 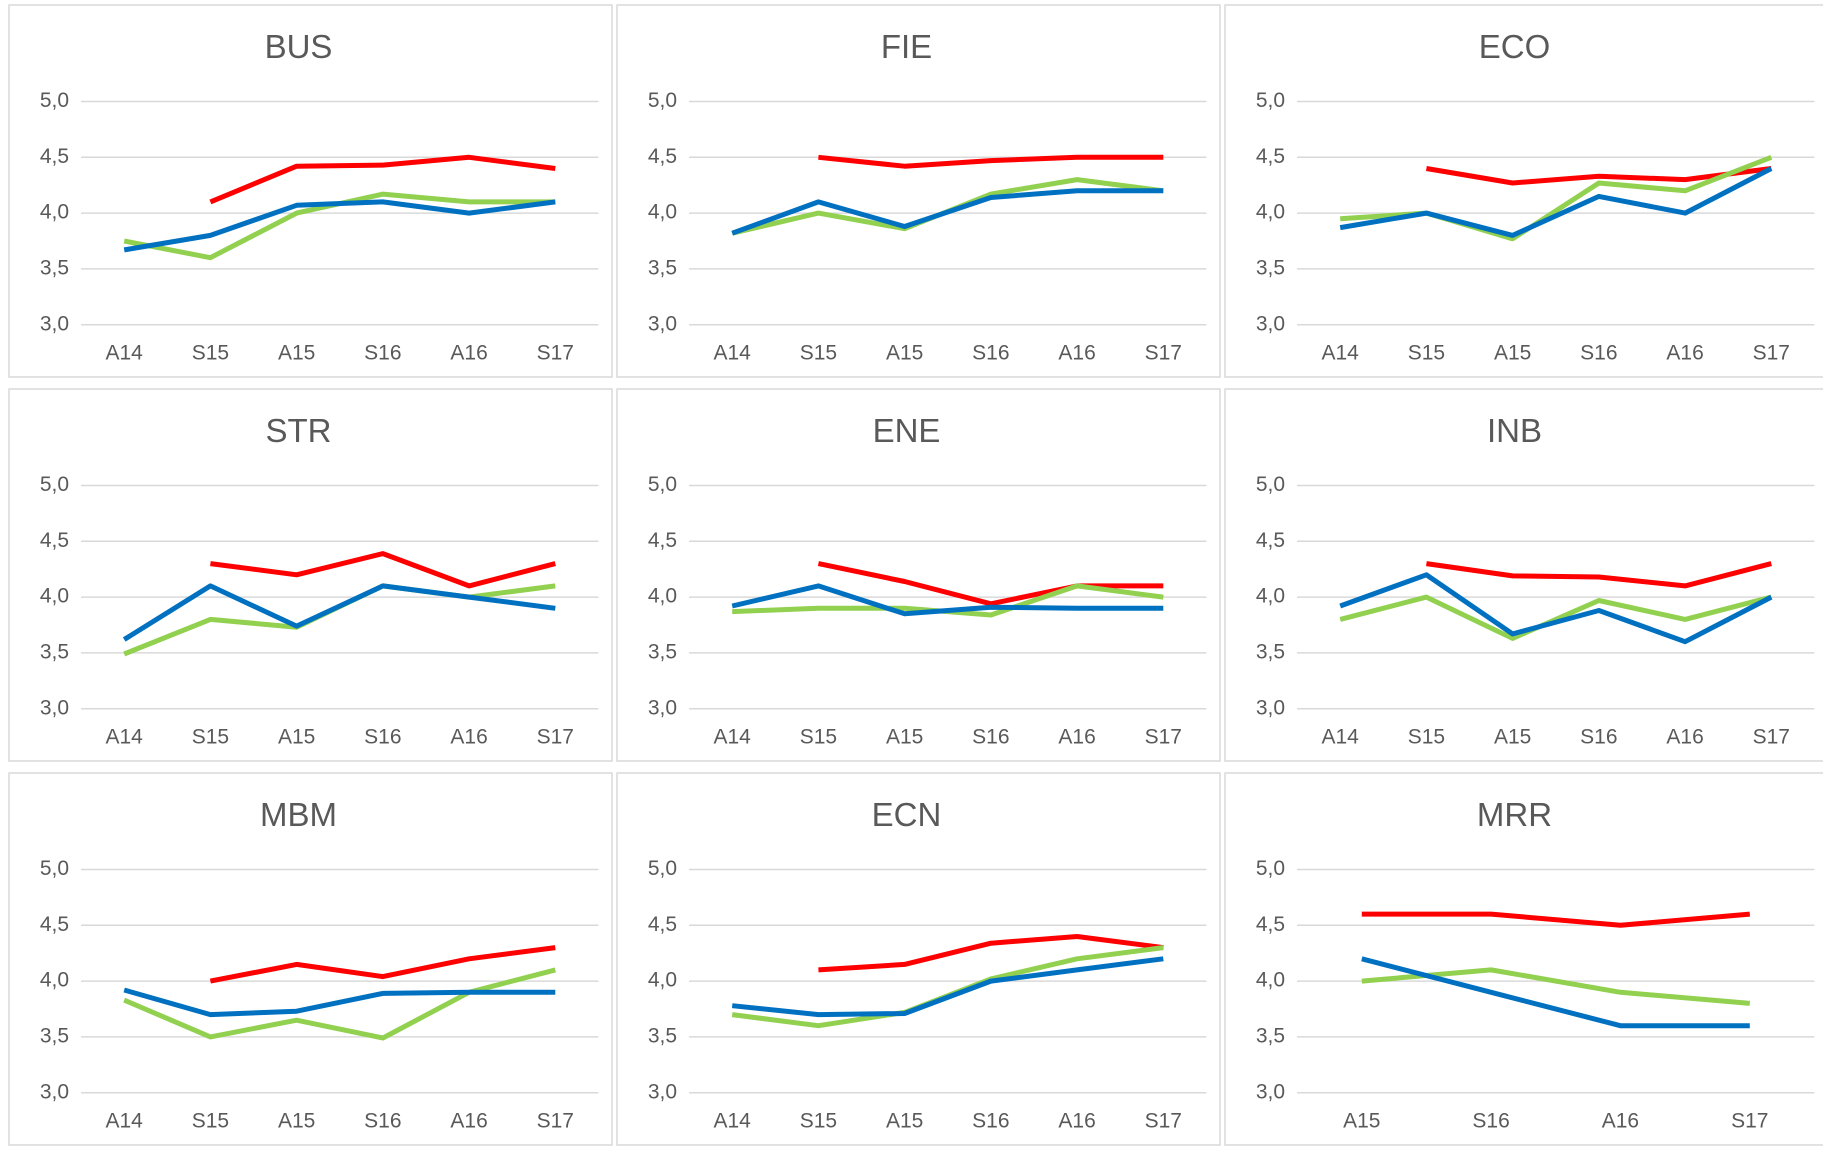 What do you see at coordinates (298, 814) in the screenshot?
I see `chart-title: MBM` at bounding box center [298, 814].